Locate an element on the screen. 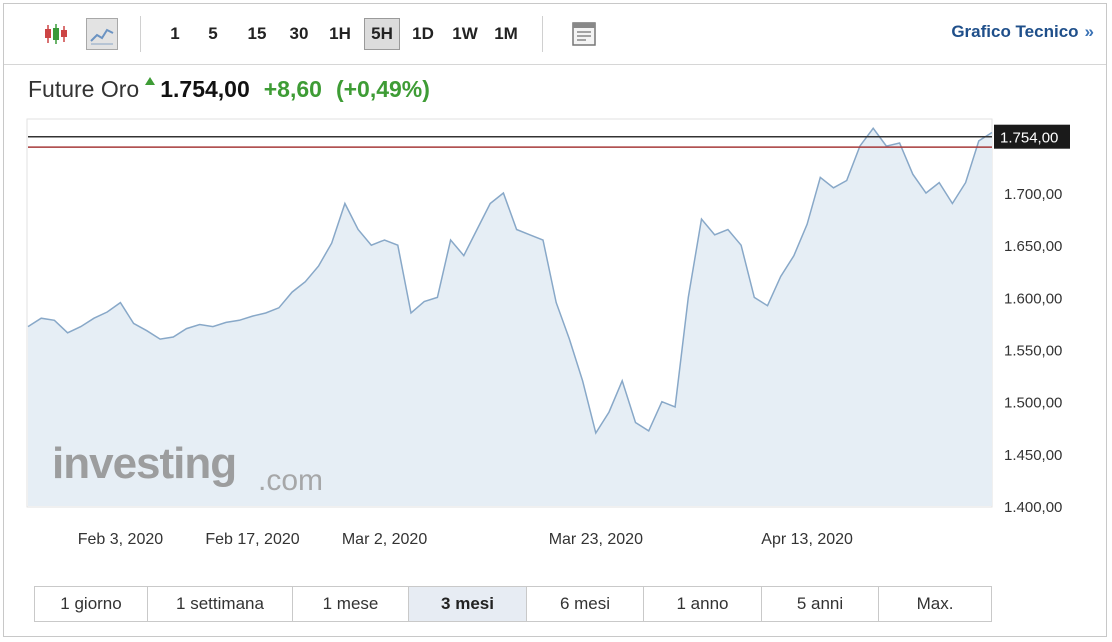  period-max: Max. is located at coordinates (935, 603).